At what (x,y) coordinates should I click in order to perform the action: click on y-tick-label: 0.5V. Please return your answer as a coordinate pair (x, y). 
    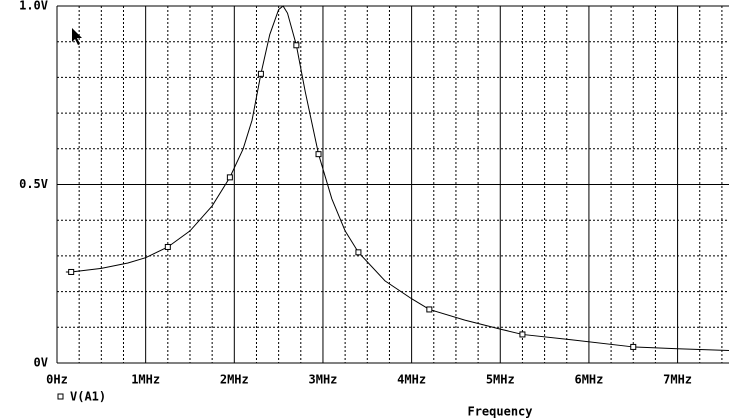
    Looking at the image, I should click on (33, 184).